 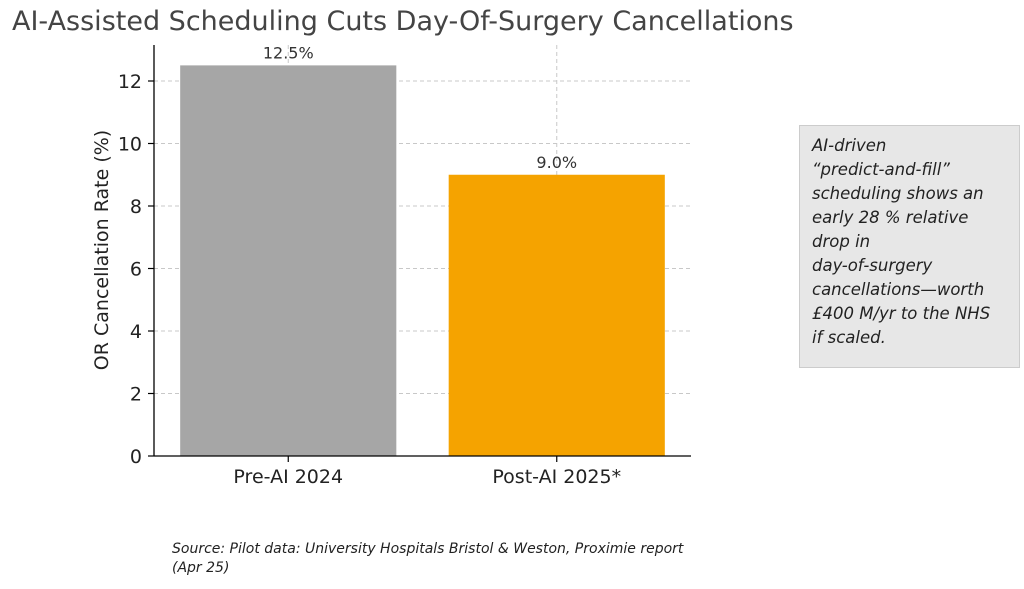 I want to click on annotation-line: scheduling shows an, so click(x=898, y=193).